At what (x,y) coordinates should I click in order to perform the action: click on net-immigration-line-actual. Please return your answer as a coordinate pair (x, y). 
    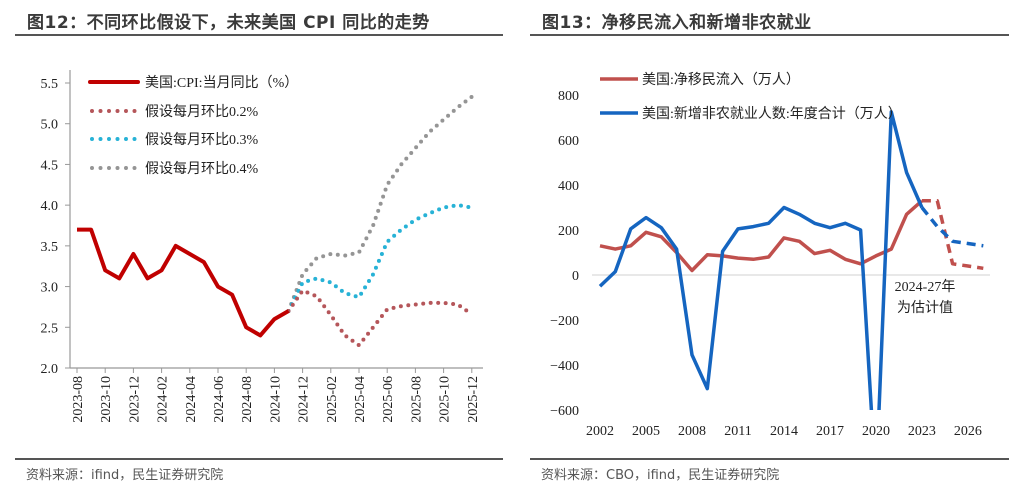
    Looking at the image, I should click on (761, 236).